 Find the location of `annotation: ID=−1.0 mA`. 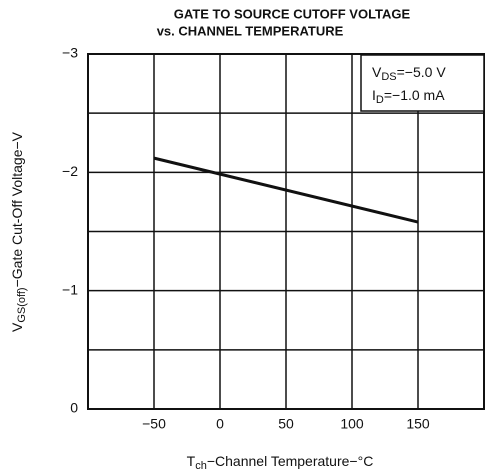

annotation: ID=−1.0 mA is located at coordinates (408, 96).